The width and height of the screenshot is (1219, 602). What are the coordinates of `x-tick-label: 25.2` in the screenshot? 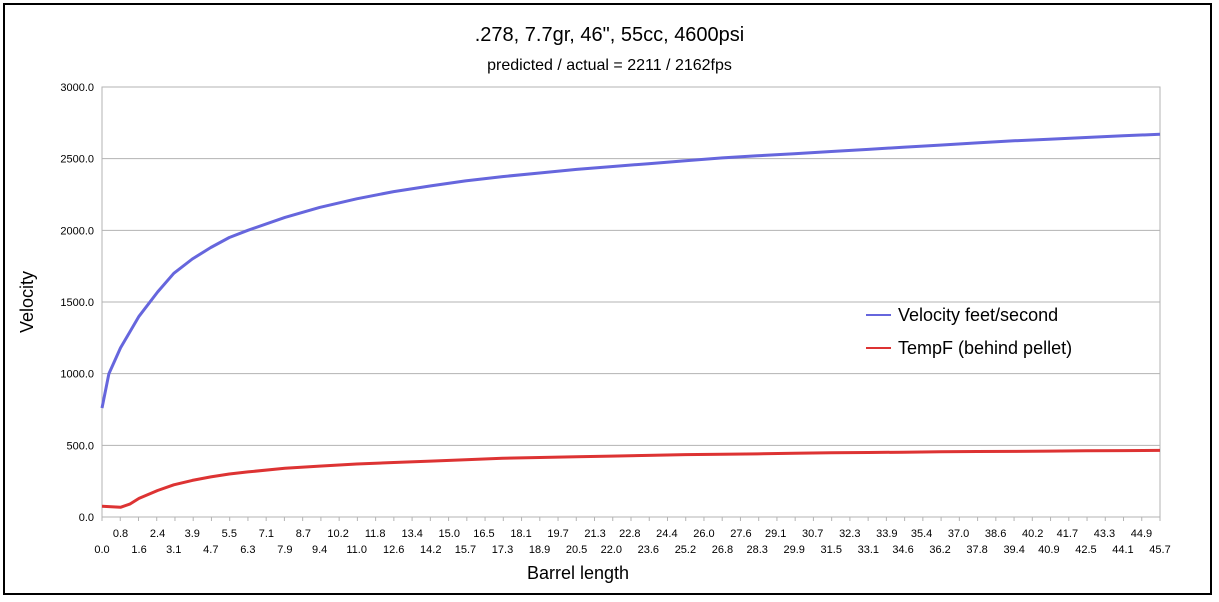 It's located at (685, 550).